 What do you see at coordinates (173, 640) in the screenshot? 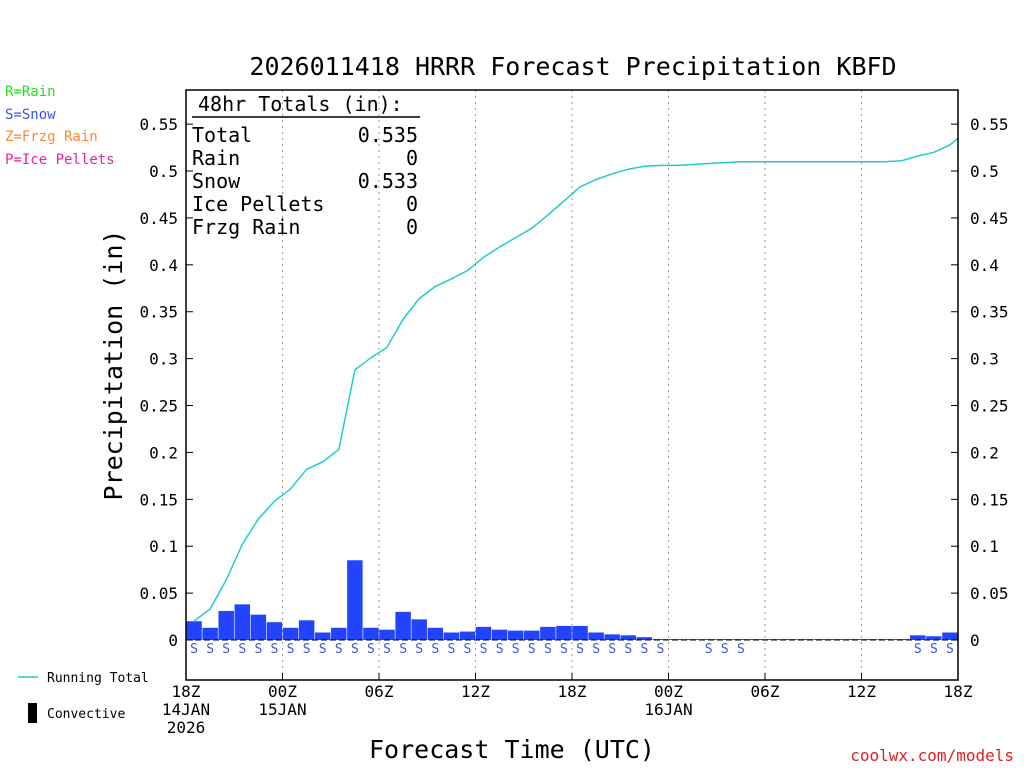
I see `y-tick-label: 0` at bounding box center [173, 640].